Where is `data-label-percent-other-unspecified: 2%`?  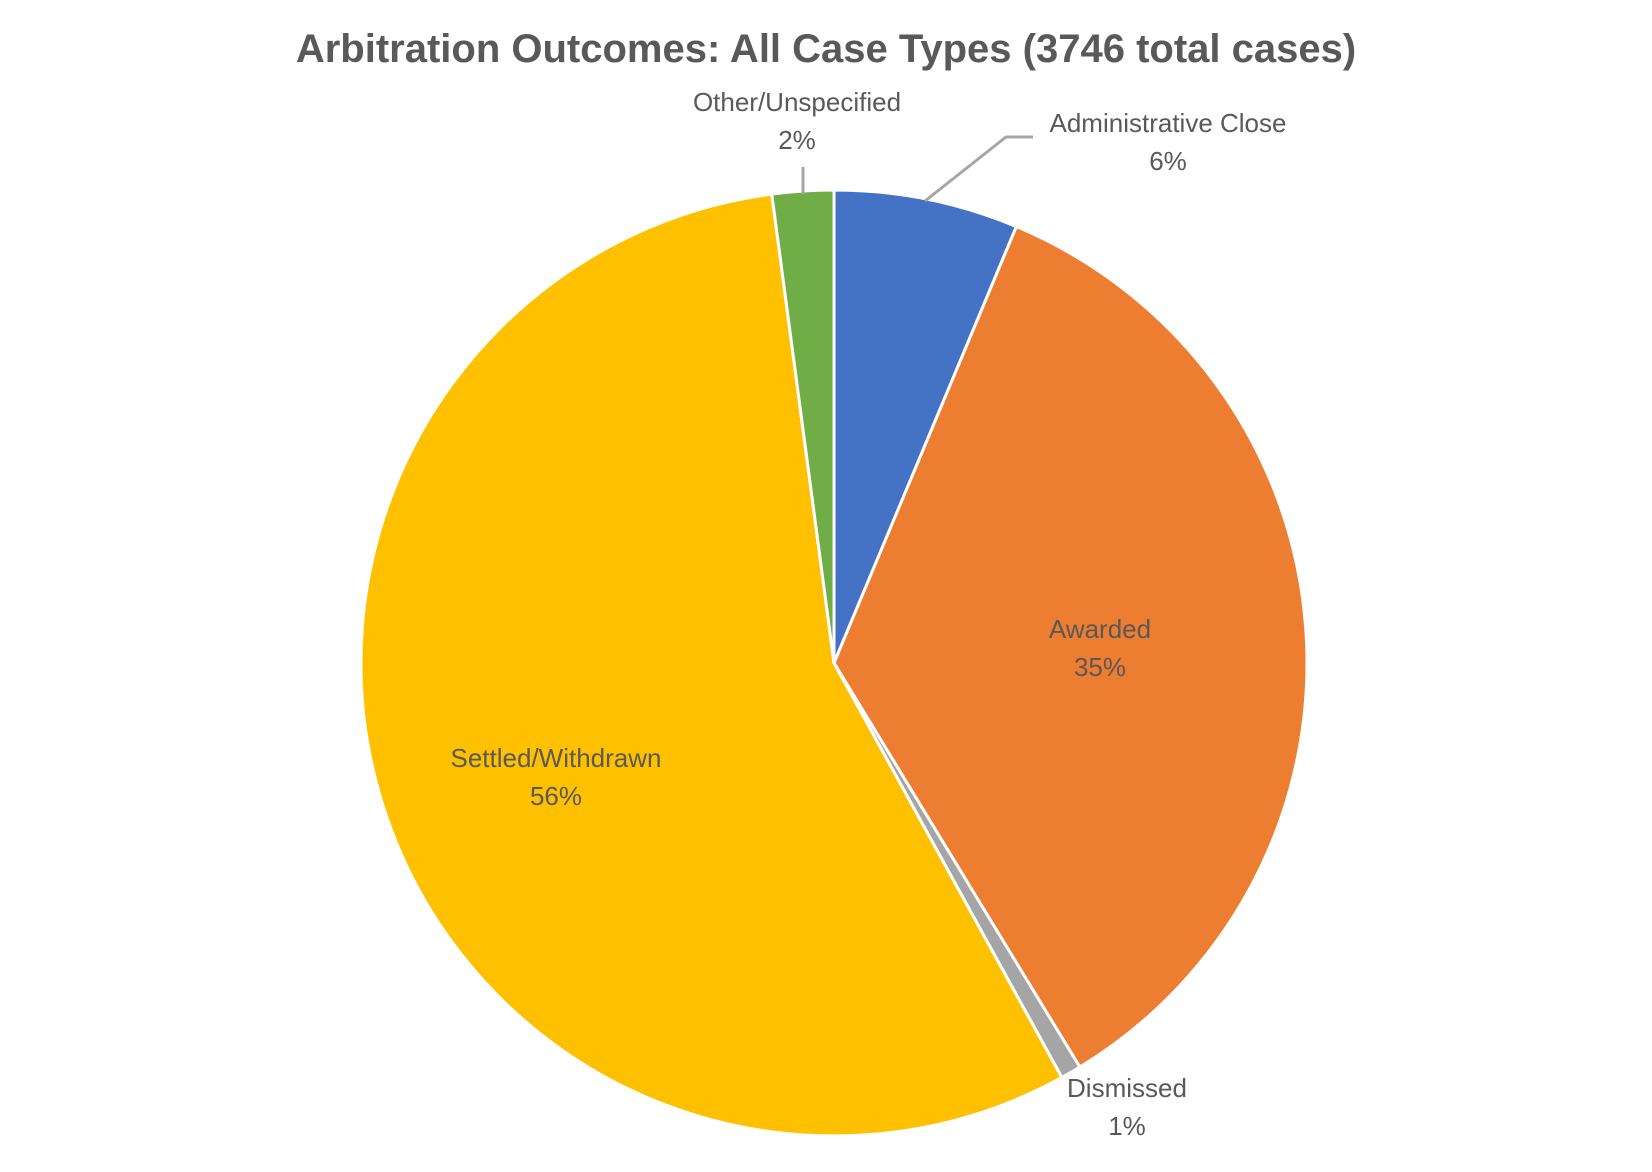 data-label-percent-other-unspecified: 2% is located at coordinates (797, 140).